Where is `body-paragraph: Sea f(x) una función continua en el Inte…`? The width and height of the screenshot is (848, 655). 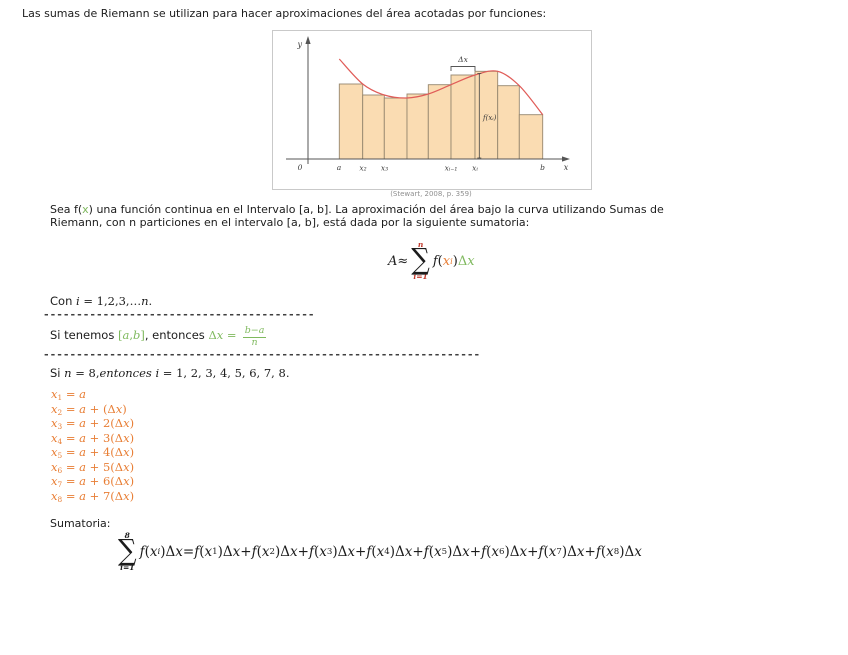 body-paragraph: Sea f(x) una función continua en el Inte… is located at coordinates (435, 216).